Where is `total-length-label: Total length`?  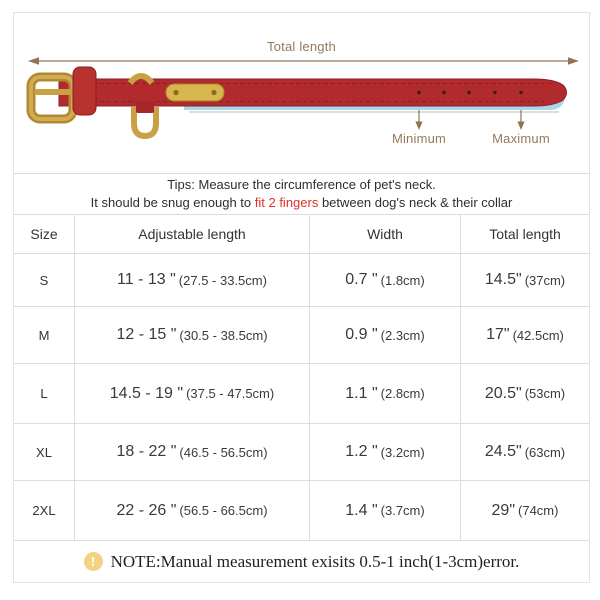
total-length-label: Total length is located at coordinates (301, 46).